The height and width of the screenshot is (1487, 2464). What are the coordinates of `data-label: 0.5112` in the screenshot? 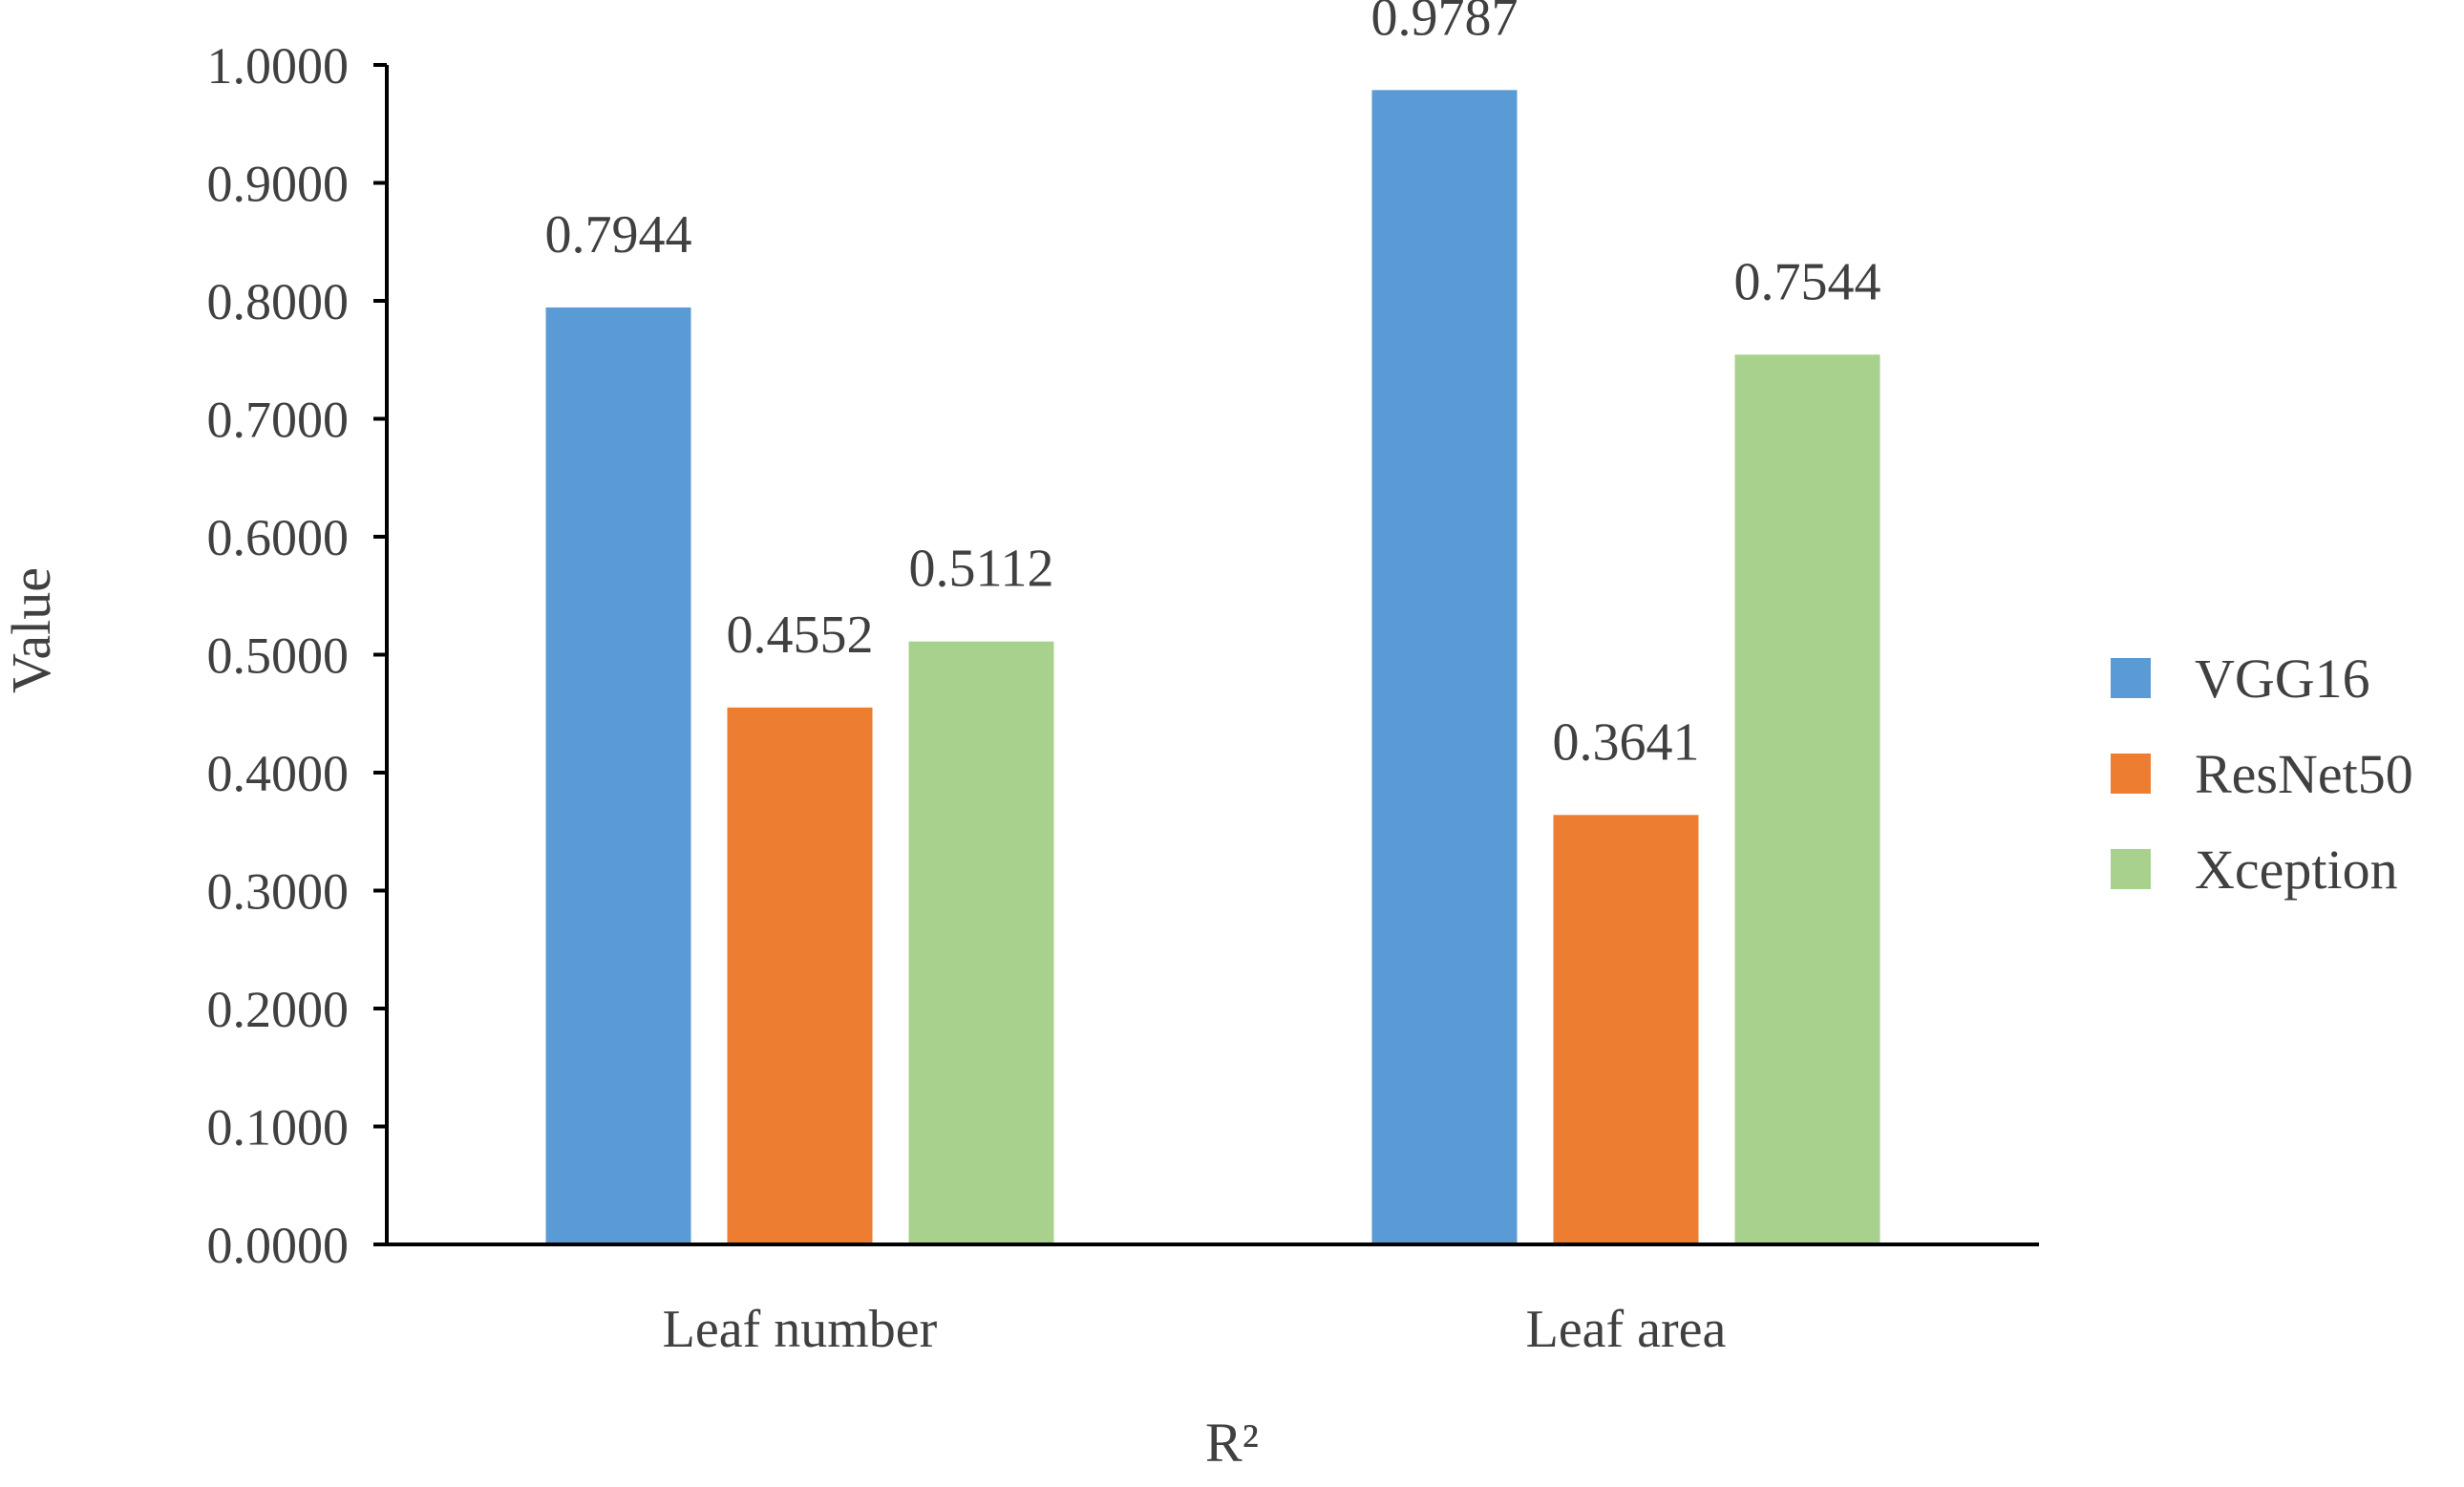 It's located at (981, 569).